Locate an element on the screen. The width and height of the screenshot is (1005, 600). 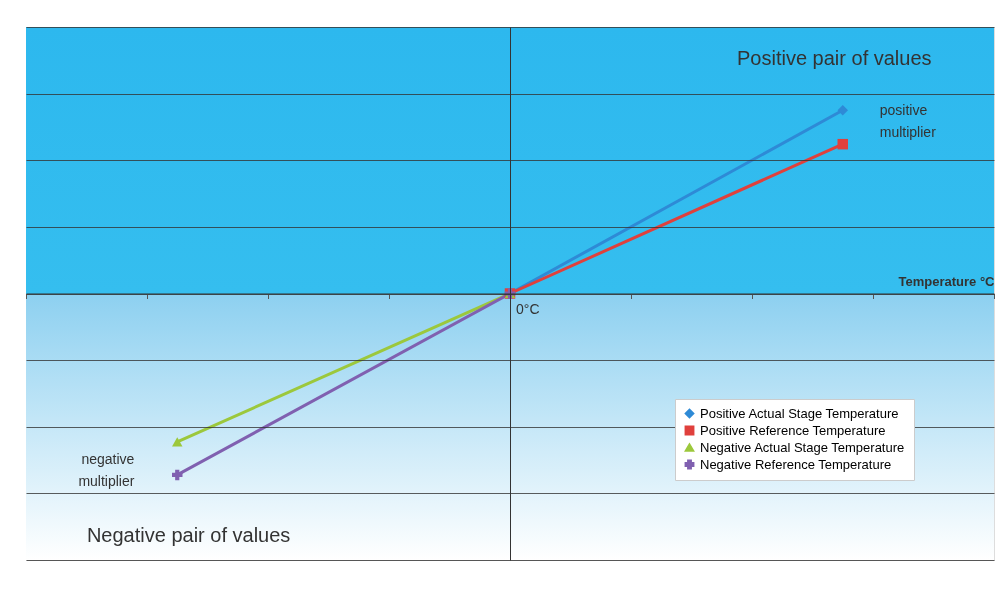
legend-label: Negative Reference Temperature is located at coordinates (796, 464).